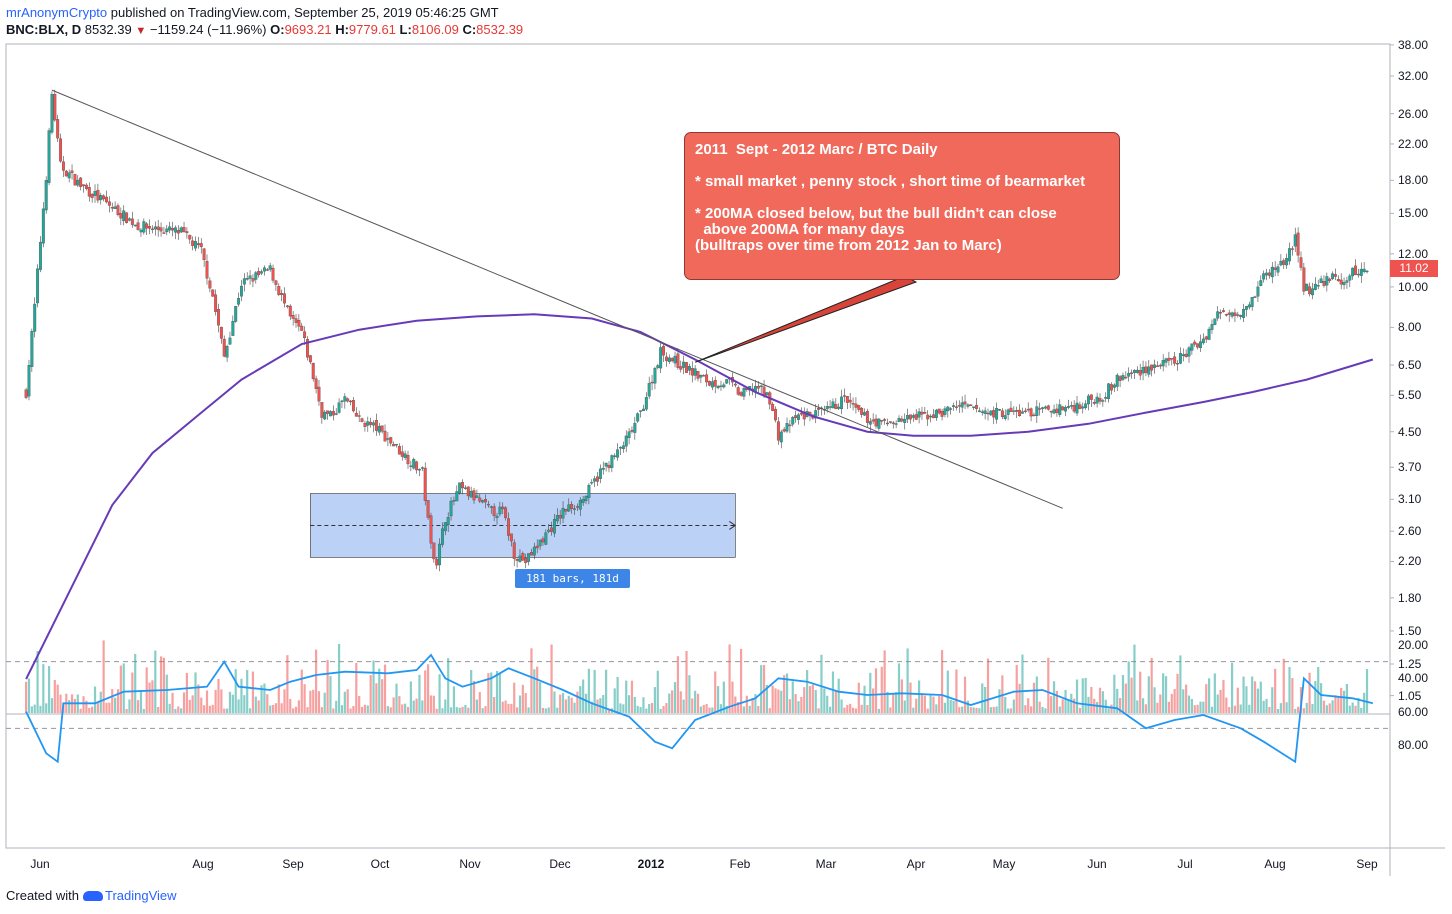  What do you see at coordinates (57, 12) in the screenshot?
I see `author-link: mrAnonymCrypto` at bounding box center [57, 12].